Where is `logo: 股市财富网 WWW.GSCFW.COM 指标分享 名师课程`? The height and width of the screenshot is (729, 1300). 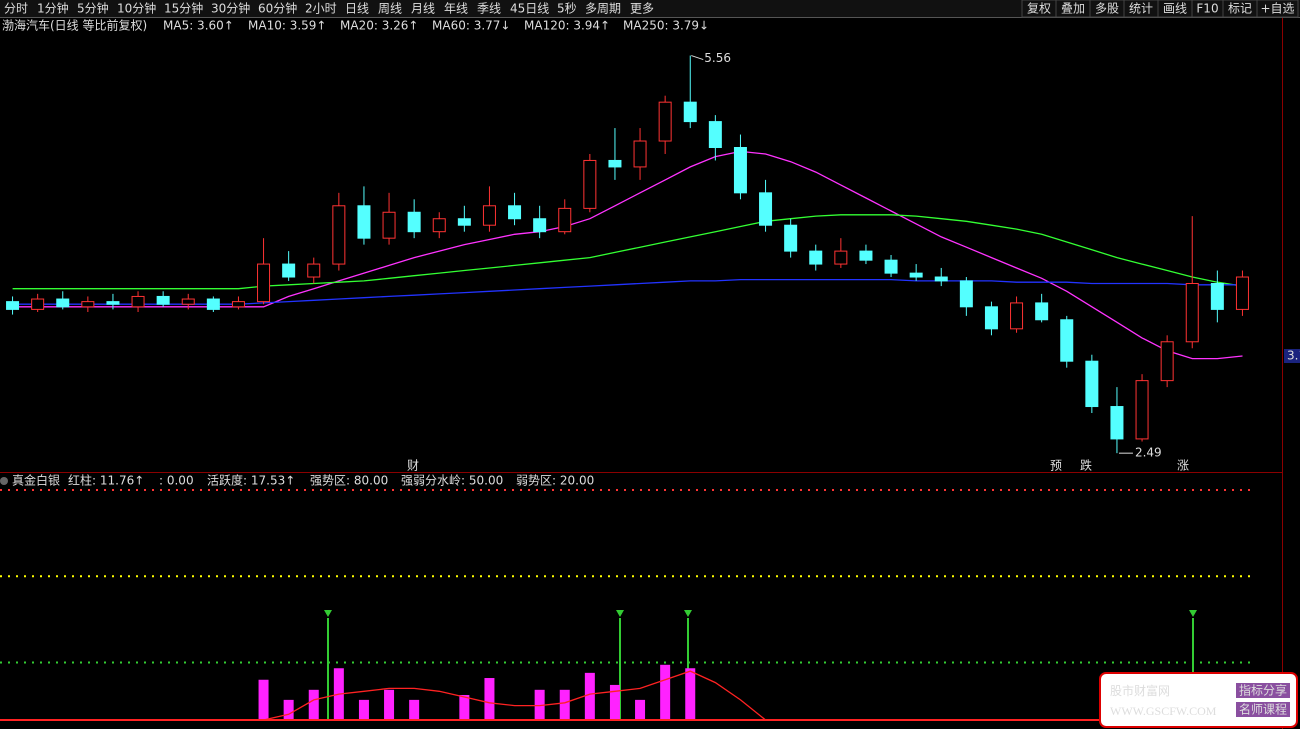
logo: 股市财富网 WWW.GSCFW.COM 指标分享 名师课程 is located at coordinates (1198, 700).